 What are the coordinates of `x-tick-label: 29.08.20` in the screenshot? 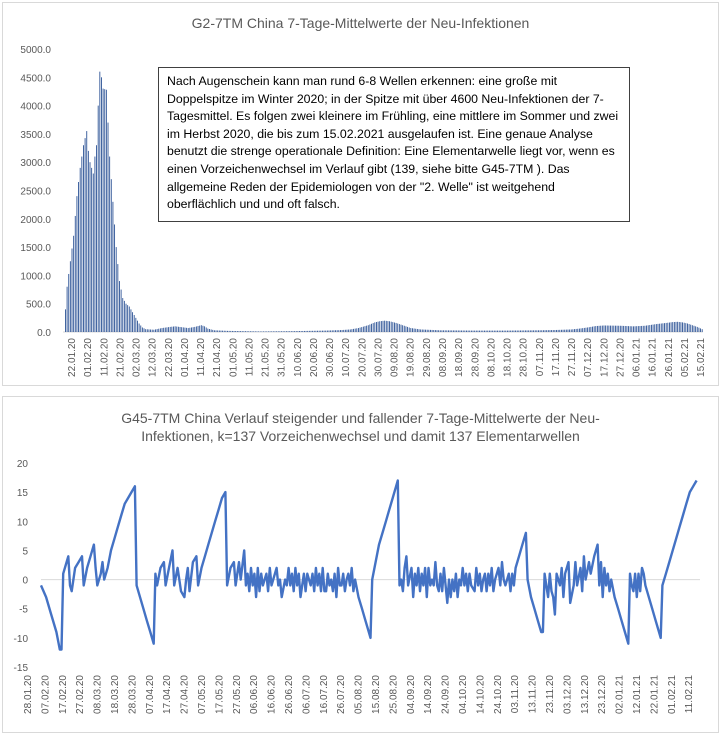 It's located at (427, 357).